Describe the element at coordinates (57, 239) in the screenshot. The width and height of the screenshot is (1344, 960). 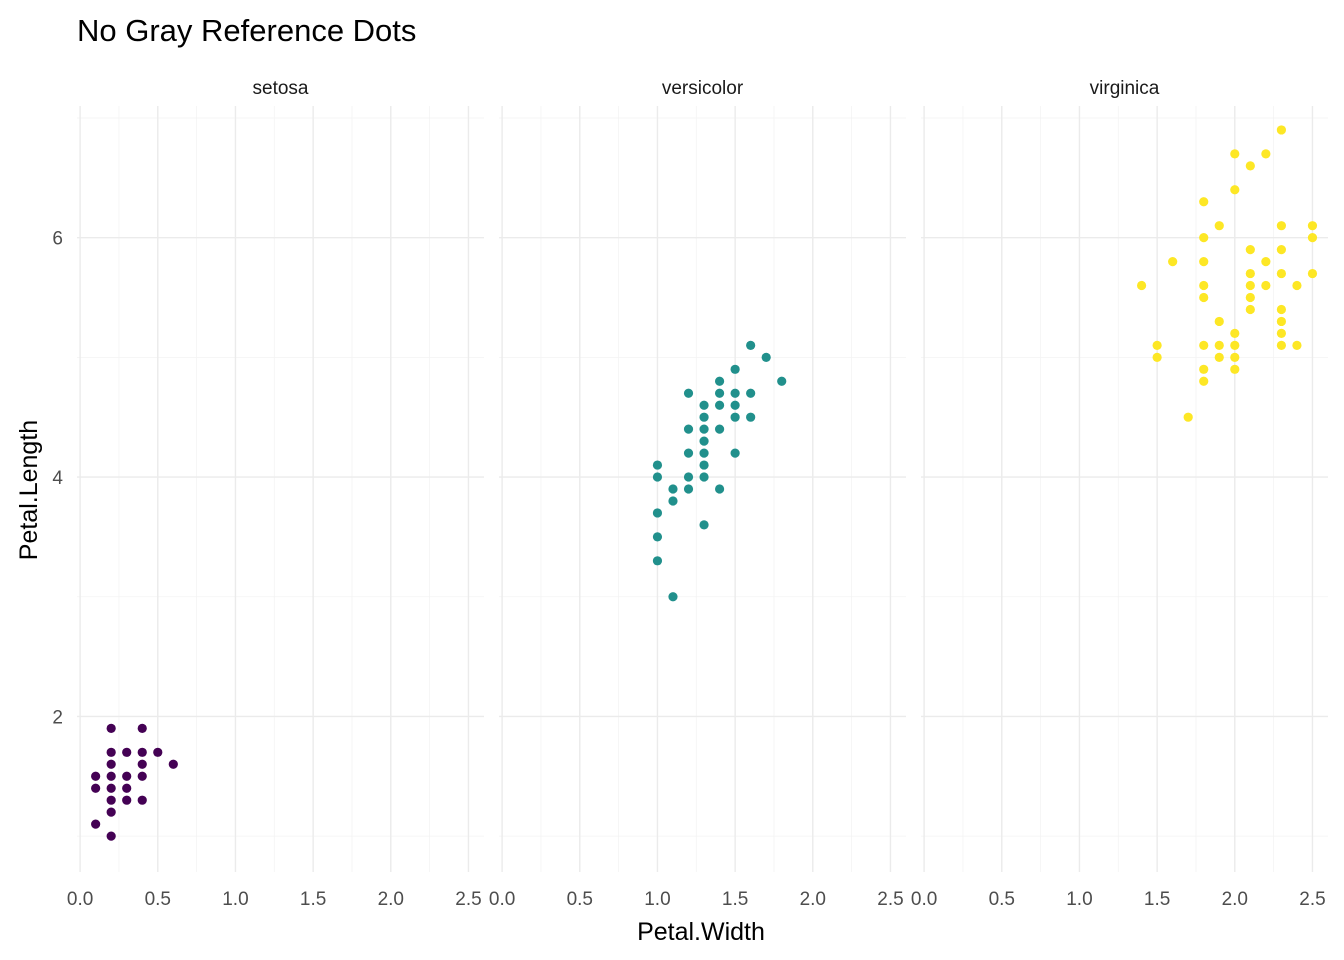
I see `y-tick-label: 6` at that location.